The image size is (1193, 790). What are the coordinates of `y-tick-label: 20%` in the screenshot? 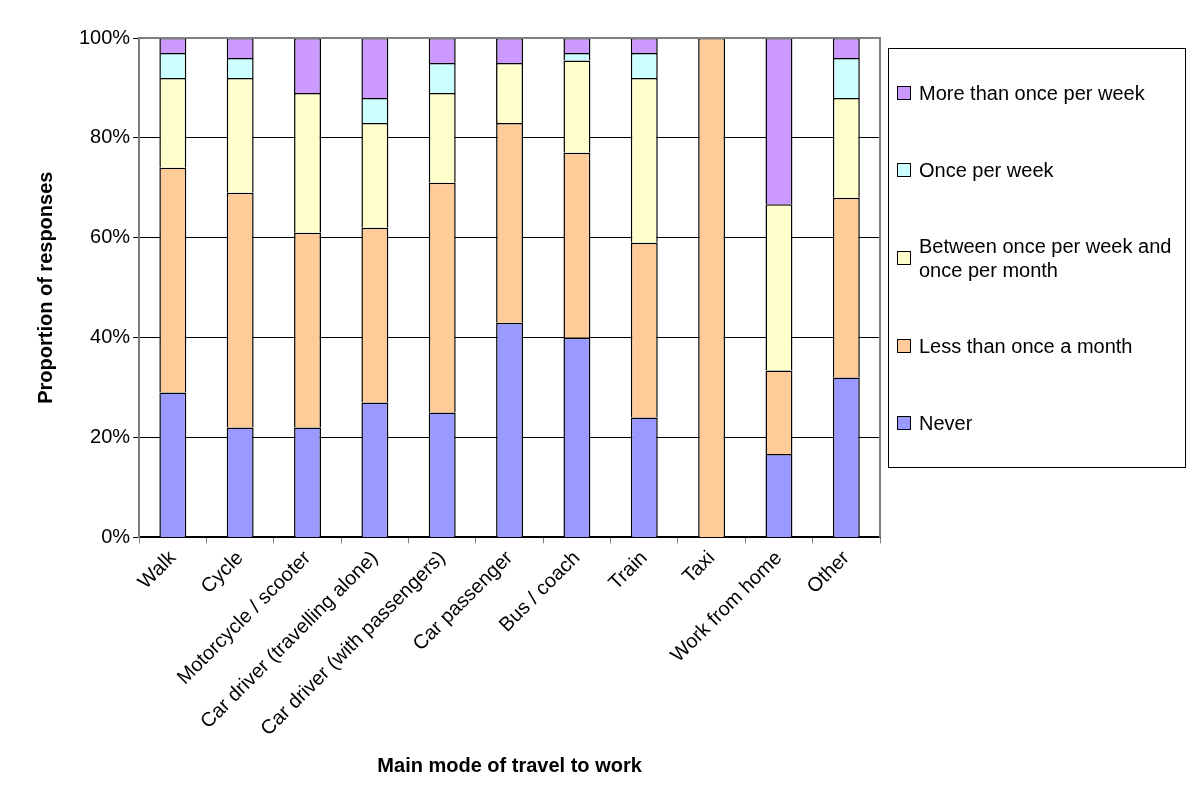 It's located at (110, 436).